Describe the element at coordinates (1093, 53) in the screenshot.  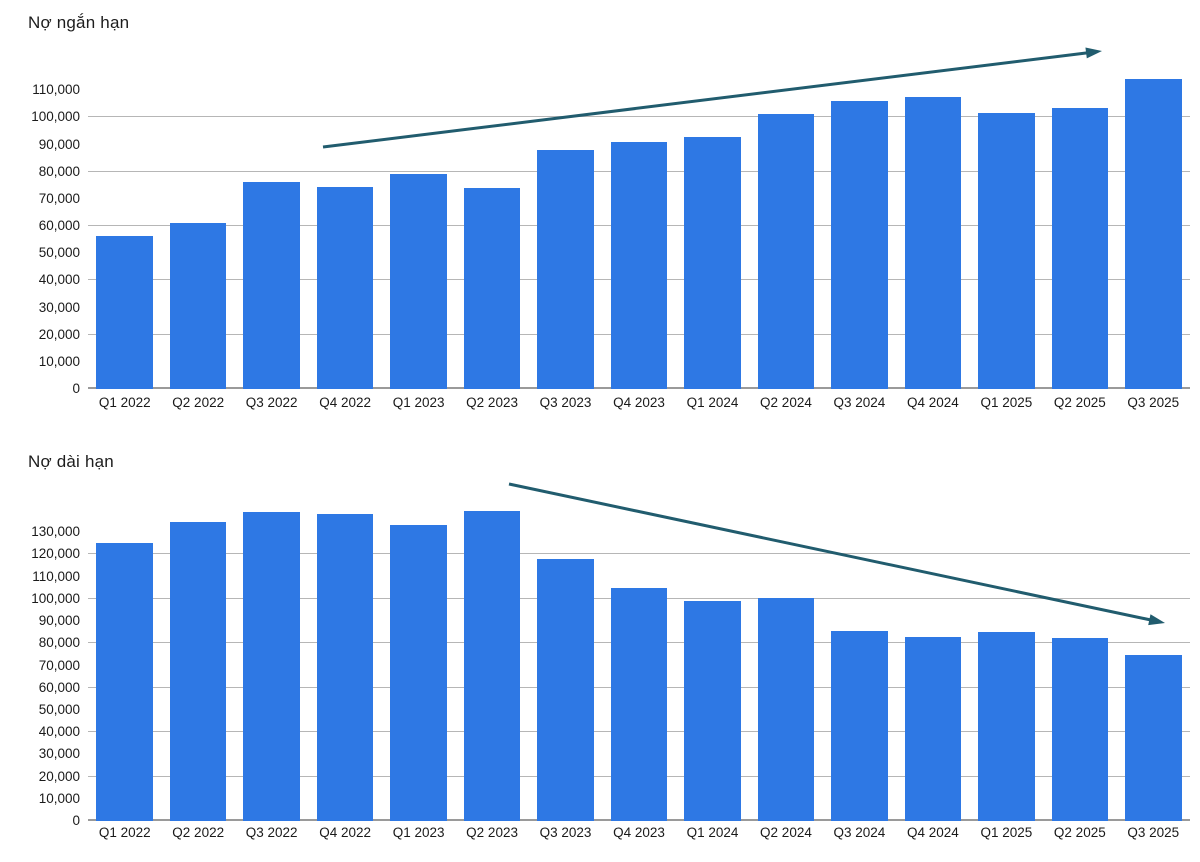
I see `upward-trend-arrowhead-icon` at that location.